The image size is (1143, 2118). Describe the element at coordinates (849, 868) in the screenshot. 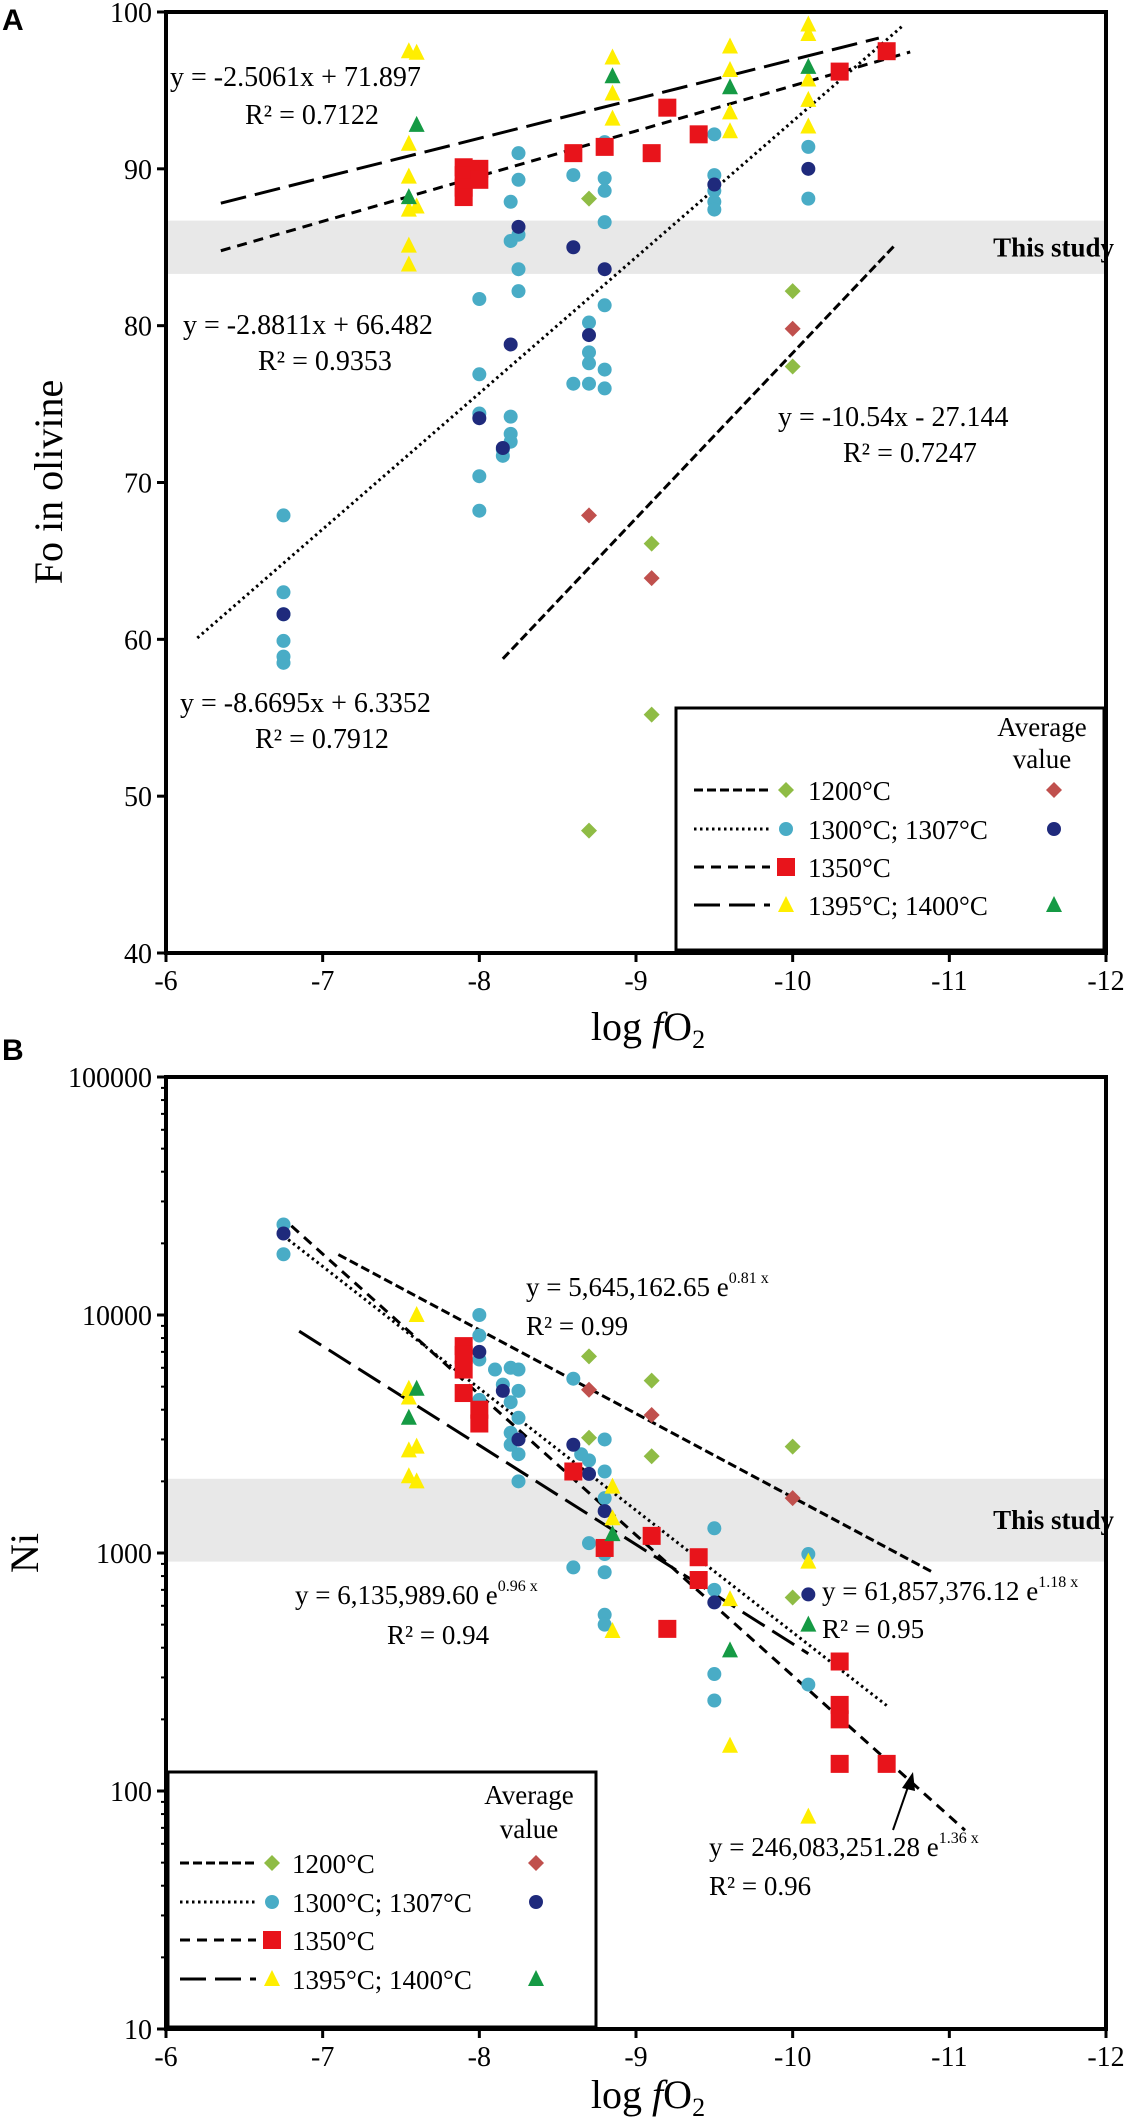

I see `panel-a-legend-label-1350: 1350°C` at that location.